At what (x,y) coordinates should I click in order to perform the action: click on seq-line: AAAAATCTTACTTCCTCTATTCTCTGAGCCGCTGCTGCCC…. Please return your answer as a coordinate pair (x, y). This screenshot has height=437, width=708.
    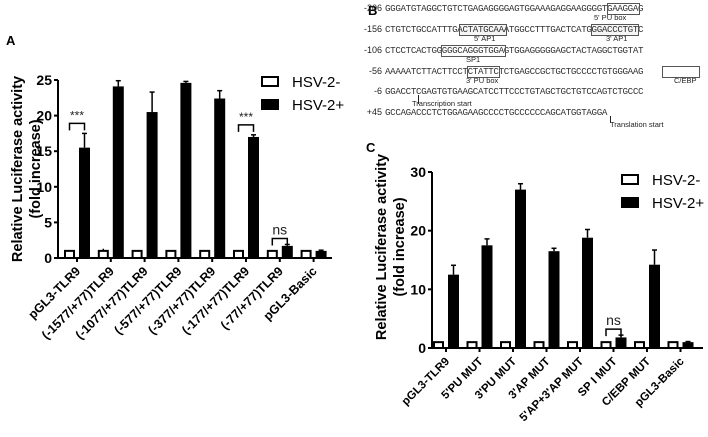
    Looking at the image, I should click on (514, 71).